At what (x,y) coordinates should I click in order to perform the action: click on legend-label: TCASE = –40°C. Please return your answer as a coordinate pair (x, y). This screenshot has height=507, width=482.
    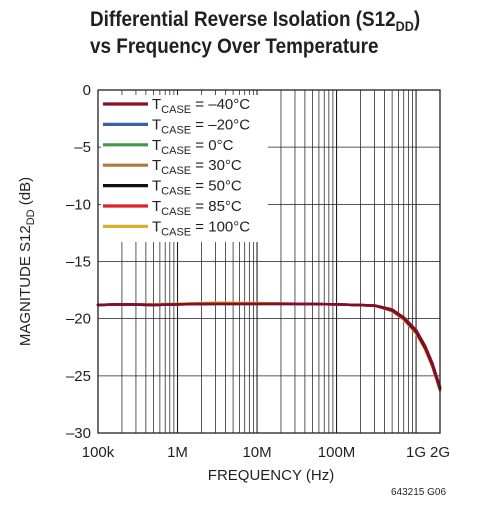
    Looking at the image, I should click on (201, 106).